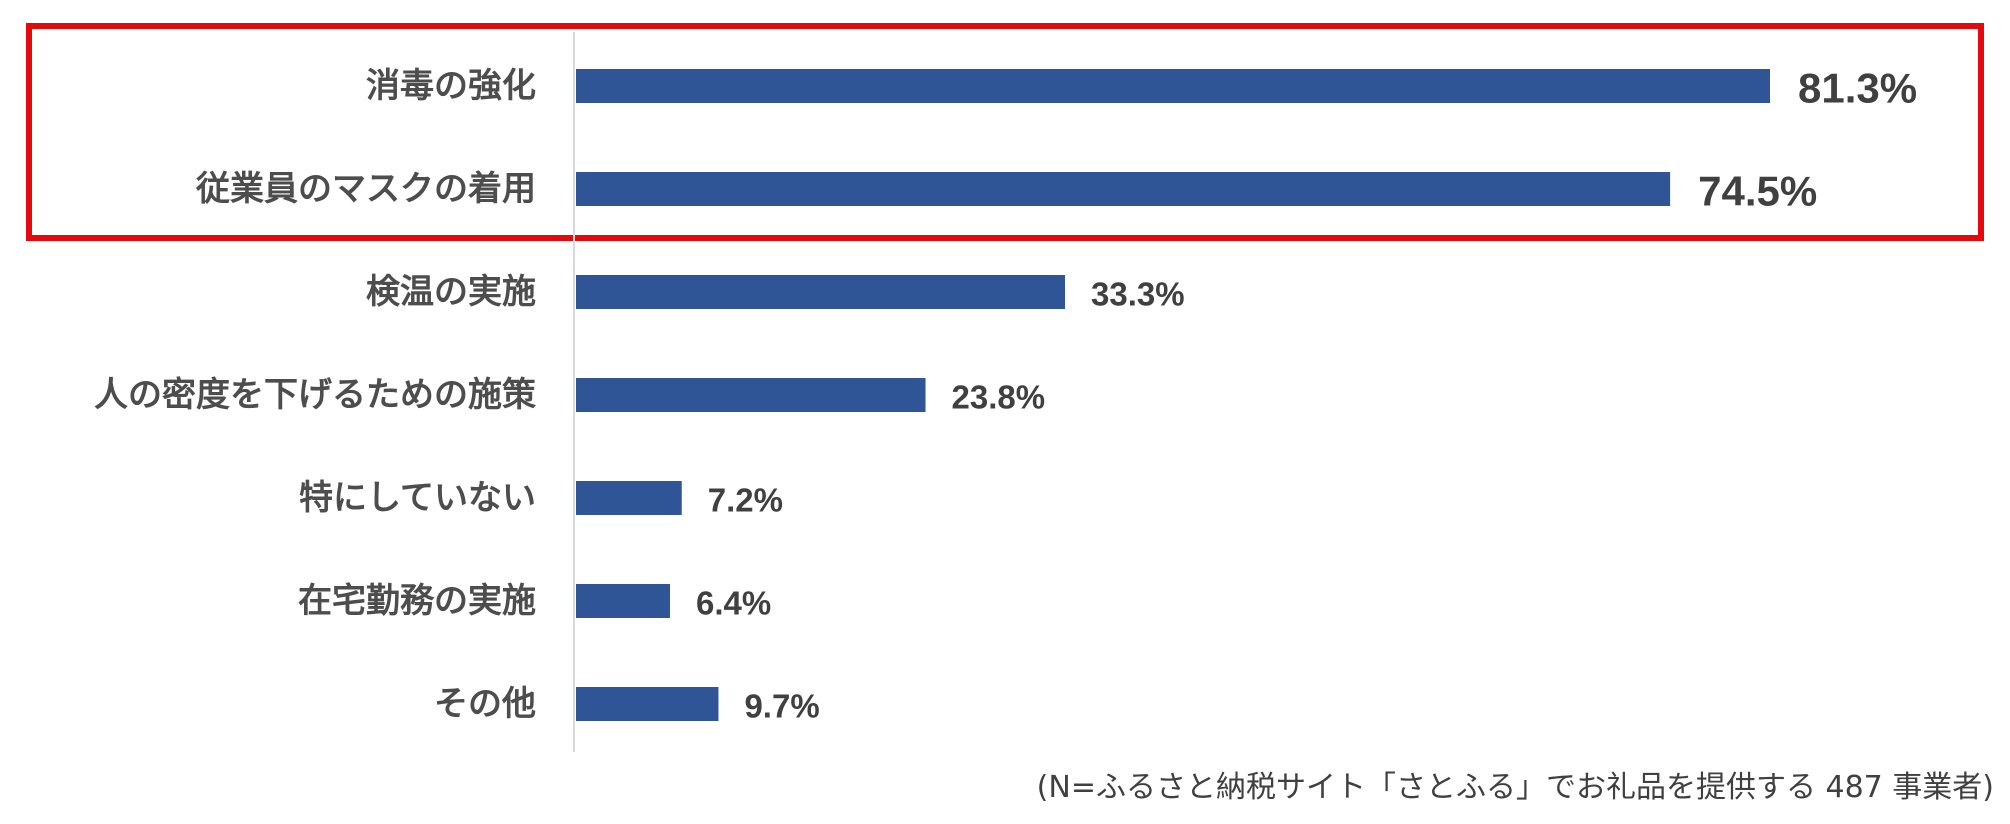  I want to click on category-label: 消毒の強化, so click(451, 86).